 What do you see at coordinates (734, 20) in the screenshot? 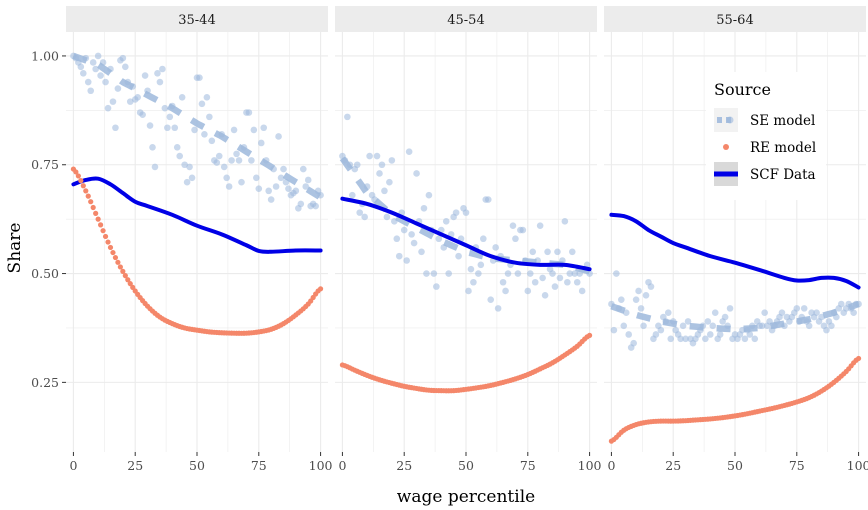
I see `facet-label-55-64: 55-64` at bounding box center [734, 20].